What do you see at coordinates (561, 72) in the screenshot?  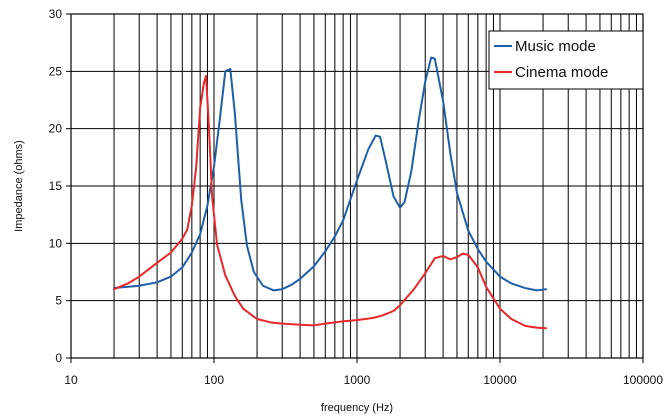 I see `legend-label-cinema-mode: Cinema mode` at bounding box center [561, 72].